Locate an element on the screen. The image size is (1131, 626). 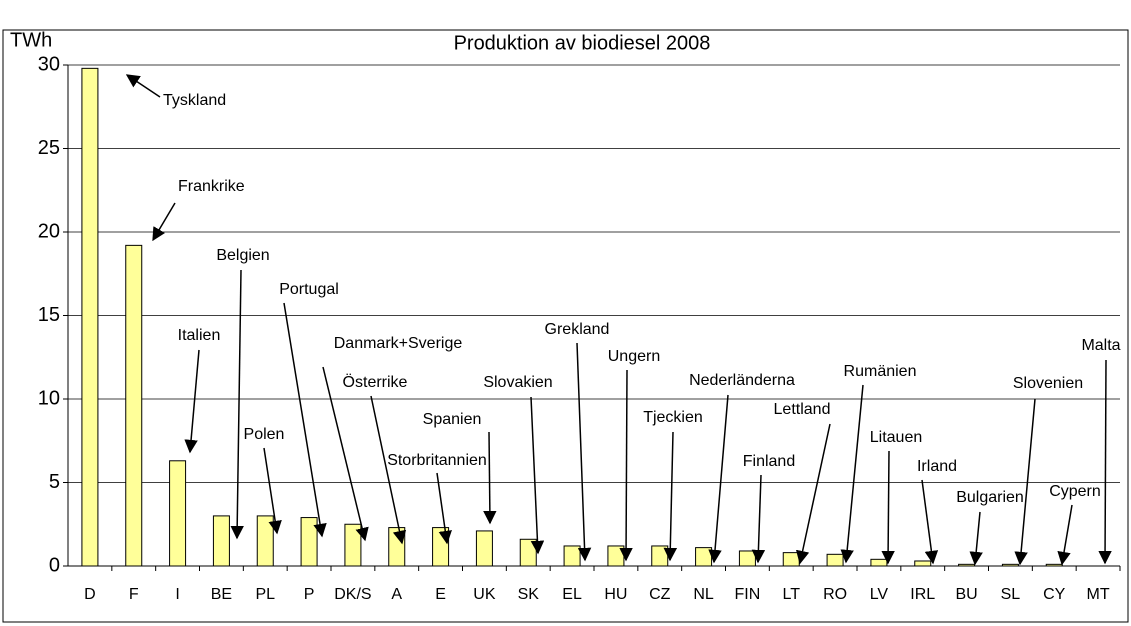
annotation: Portugal is located at coordinates (309, 289).